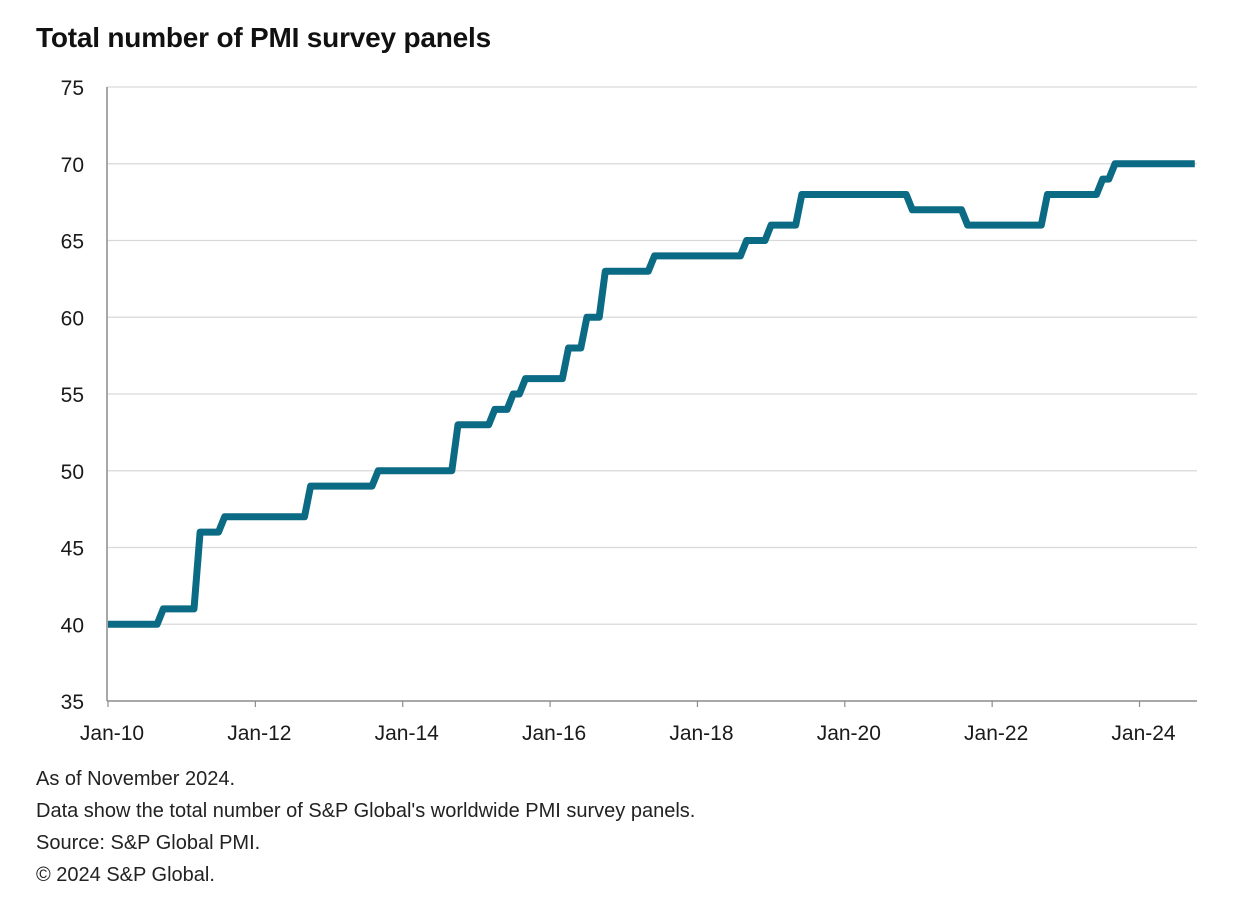  Describe the element at coordinates (72, 242) in the screenshot. I see `y-tick-label: 65` at that location.